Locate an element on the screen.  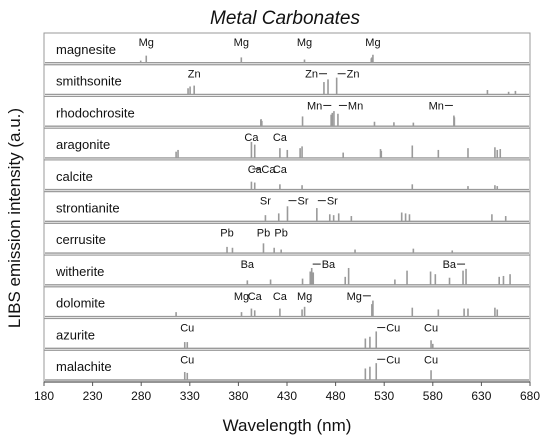
mineral-label: strontianite is located at coordinates (88, 208).